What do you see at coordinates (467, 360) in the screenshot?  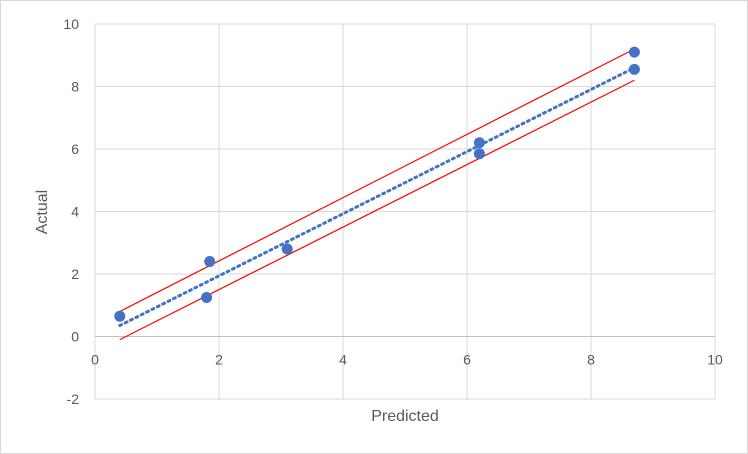 I see `x-tick-label: 6` at bounding box center [467, 360].